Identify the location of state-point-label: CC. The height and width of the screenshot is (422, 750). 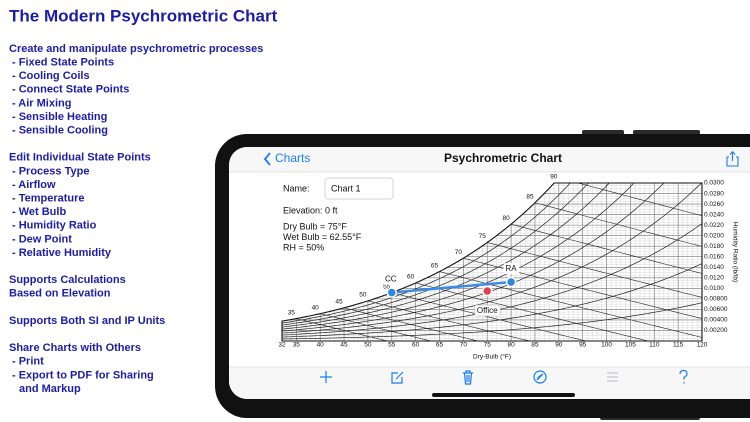
(390, 279).